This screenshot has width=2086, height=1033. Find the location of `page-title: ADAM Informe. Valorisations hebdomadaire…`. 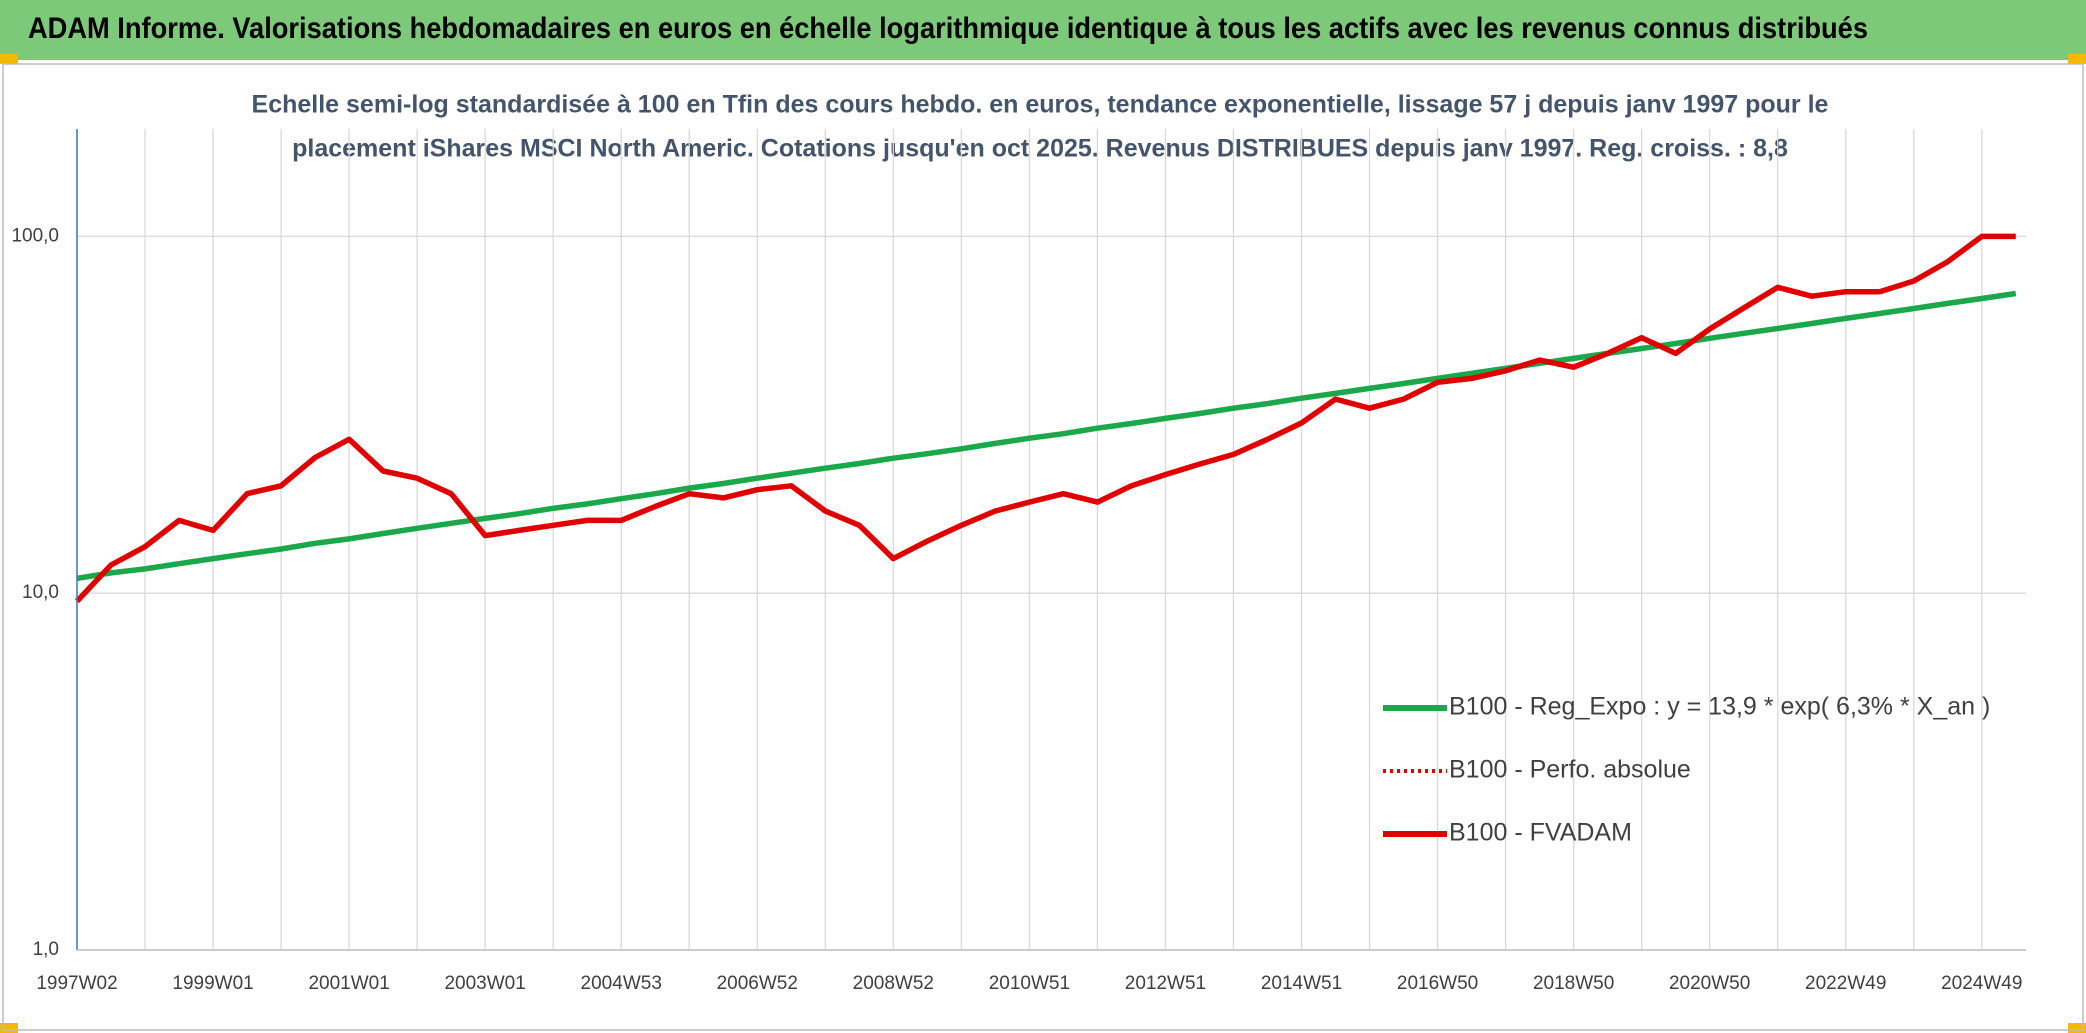

page-title: ADAM Informe. Valorisations hebdomadaire… is located at coordinates (948, 28).